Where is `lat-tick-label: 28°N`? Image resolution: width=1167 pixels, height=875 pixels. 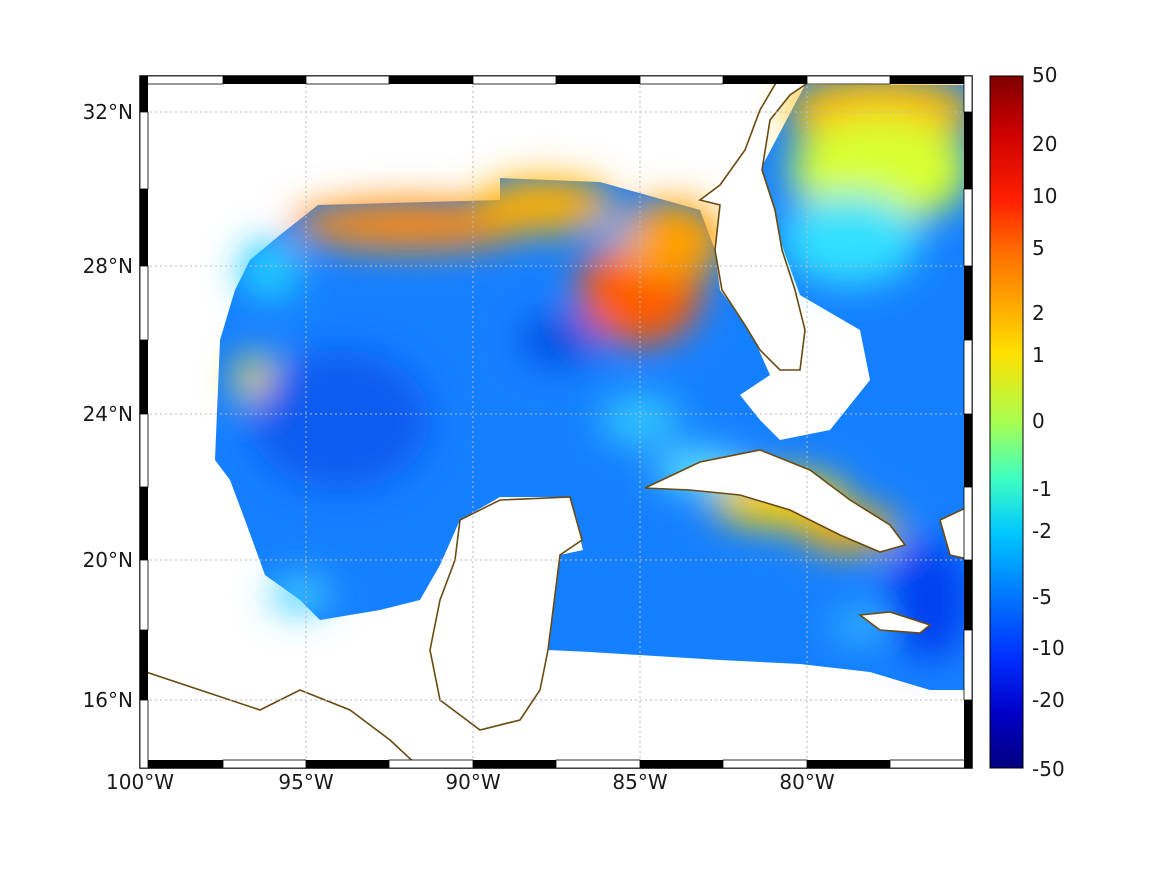
lat-tick-label: 28°N is located at coordinates (108, 266).